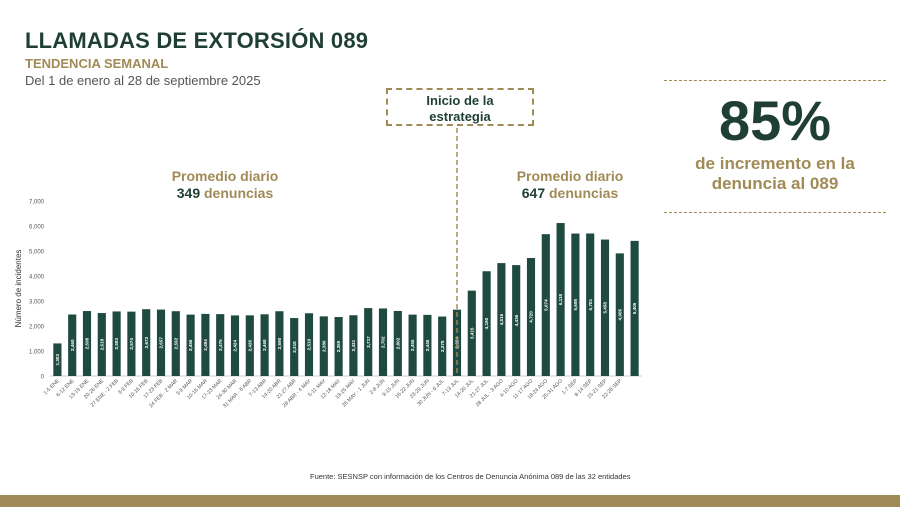  I want to click on bar-data-label: 2,386, so click(323, 346).